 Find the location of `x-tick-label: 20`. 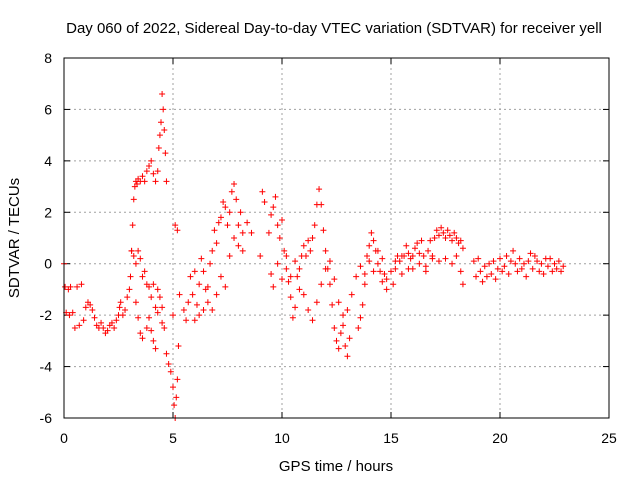

x-tick-label: 20 is located at coordinates (500, 438).